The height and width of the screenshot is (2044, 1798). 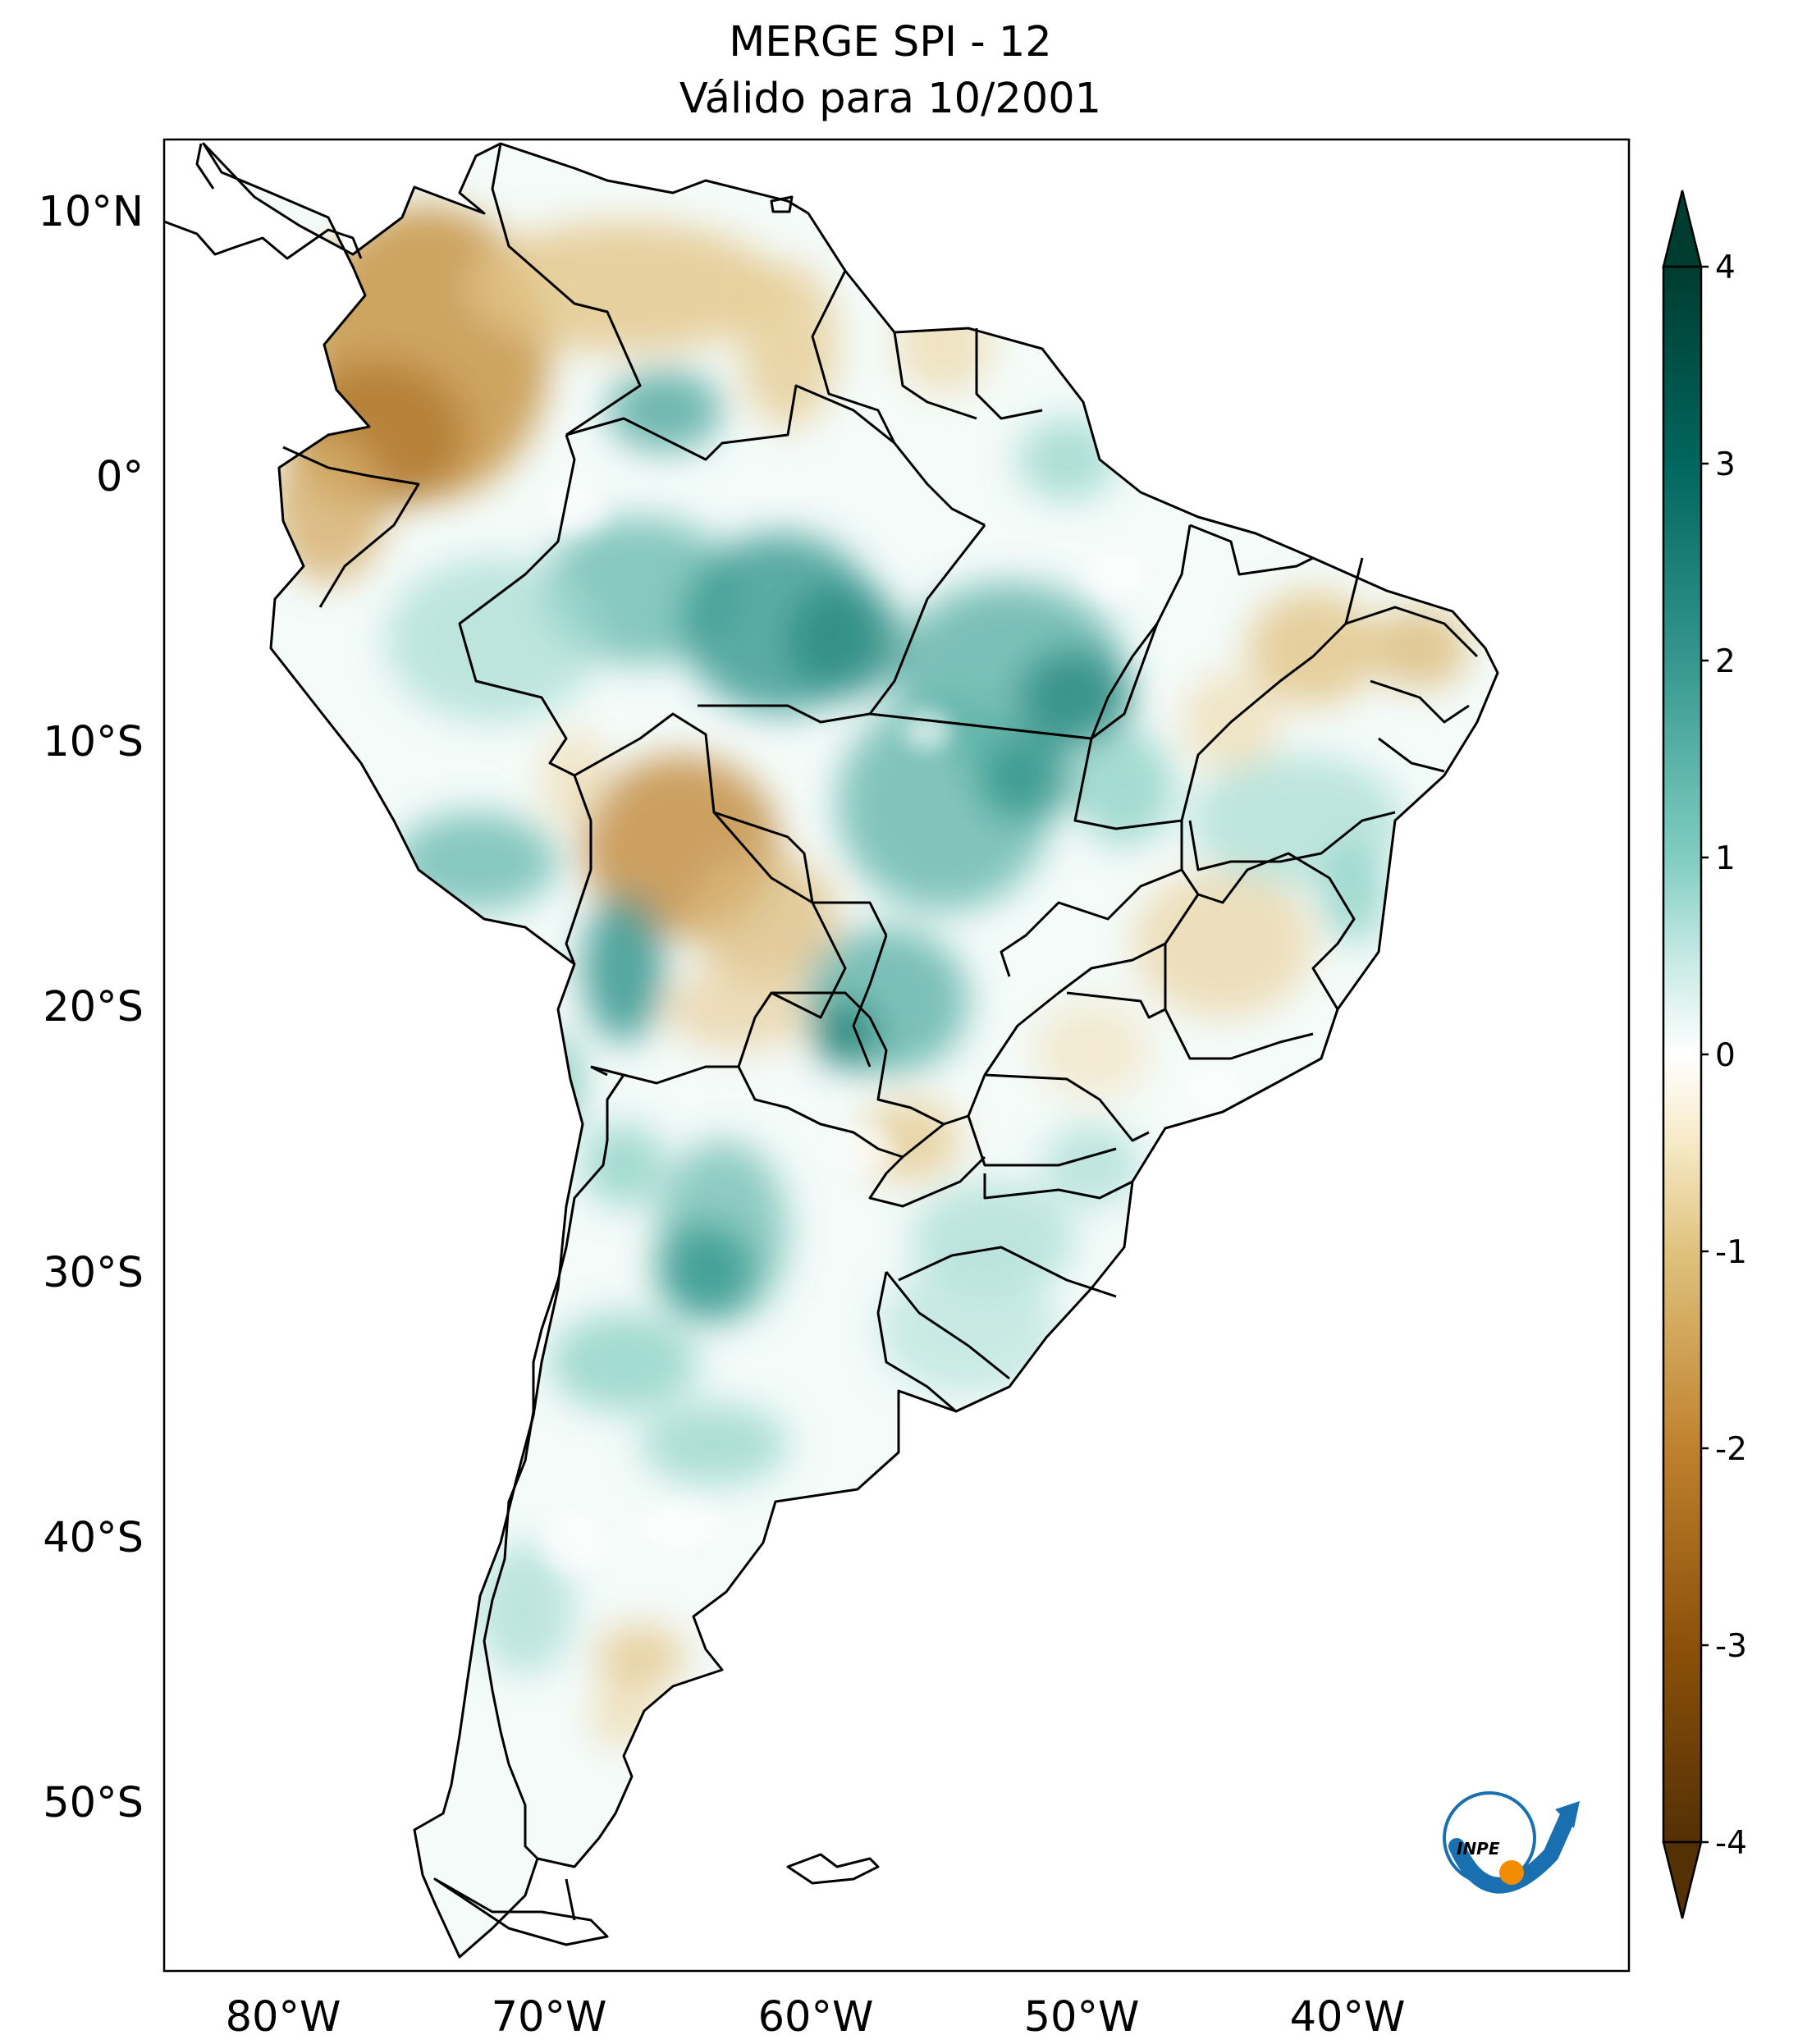 What do you see at coordinates (283, 2018) in the screenshot?
I see `lon-tick-label: 80°W` at bounding box center [283, 2018].